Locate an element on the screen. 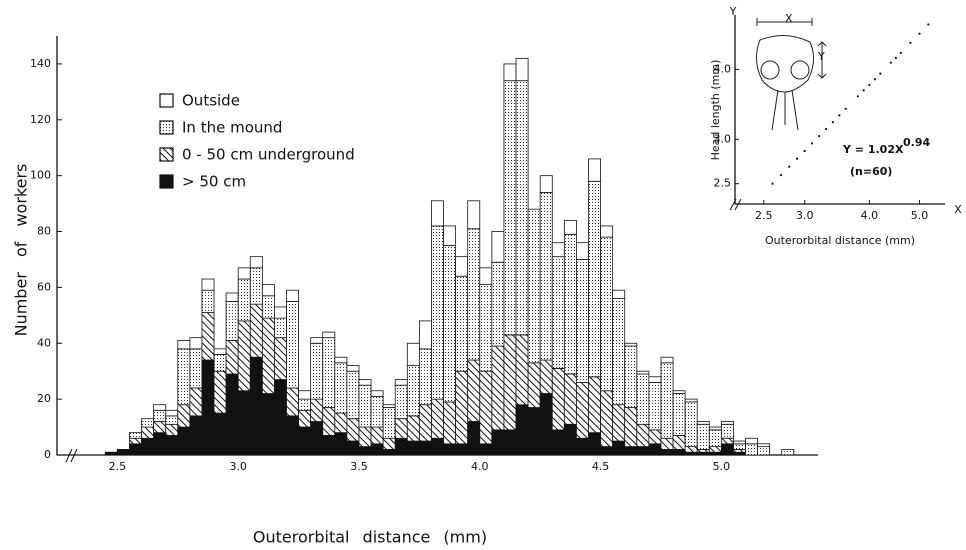  y-axis-label: Head length (mm) is located at coordinates (715, 110).